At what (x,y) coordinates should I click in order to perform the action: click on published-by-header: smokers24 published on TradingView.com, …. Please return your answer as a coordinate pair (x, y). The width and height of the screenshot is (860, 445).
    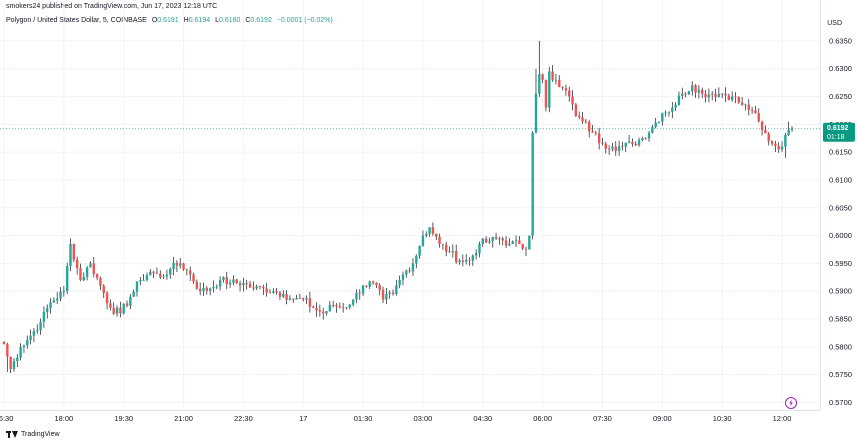
    Looking at the image, I should click on (112, 6).